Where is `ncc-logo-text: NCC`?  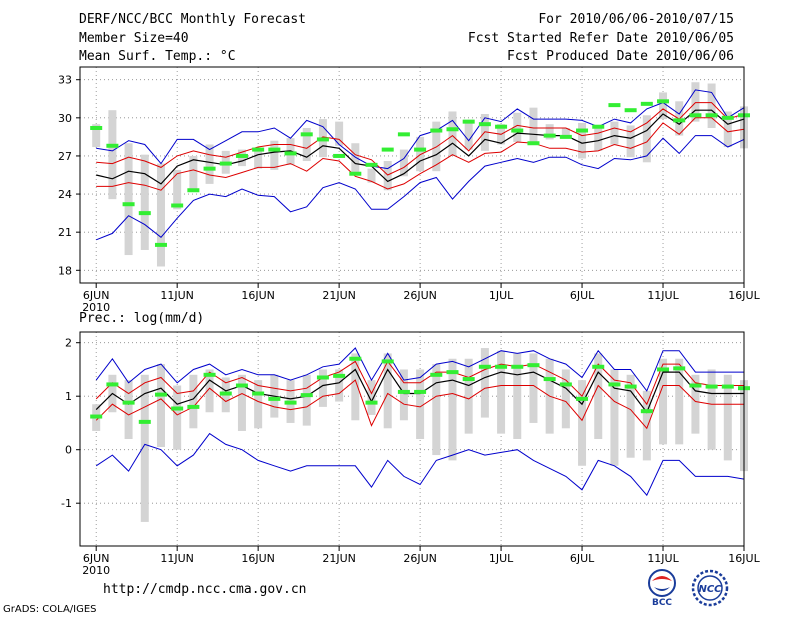 ncc-logo-text: NCC is located at coordinates (710, 589).